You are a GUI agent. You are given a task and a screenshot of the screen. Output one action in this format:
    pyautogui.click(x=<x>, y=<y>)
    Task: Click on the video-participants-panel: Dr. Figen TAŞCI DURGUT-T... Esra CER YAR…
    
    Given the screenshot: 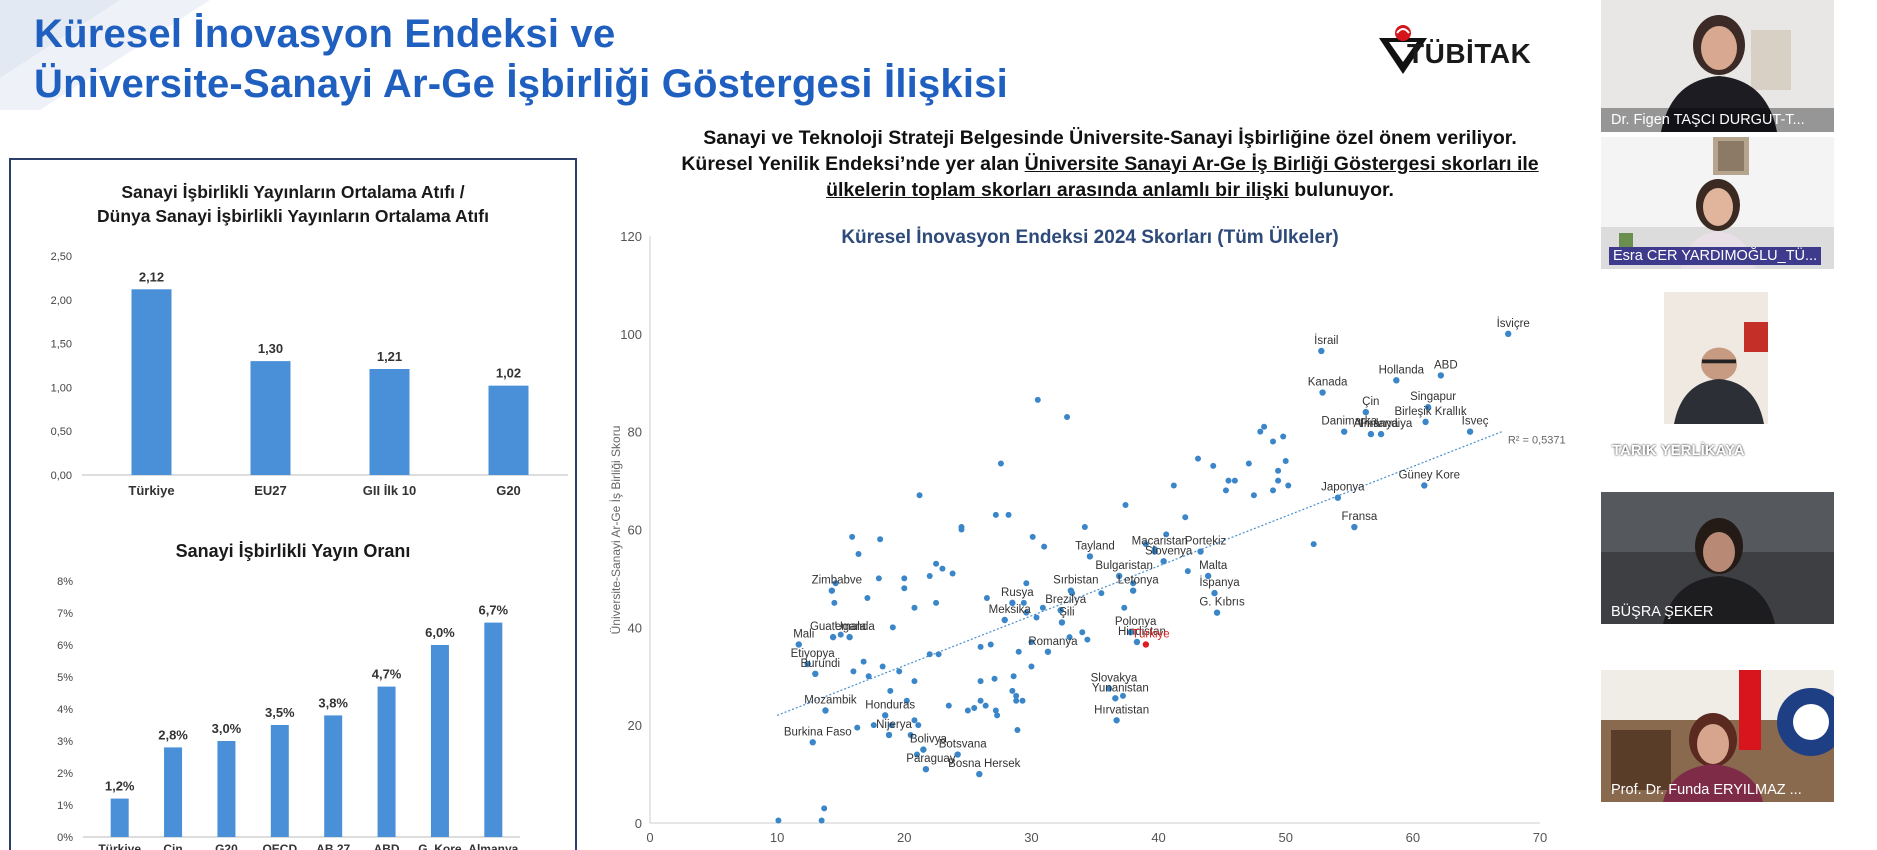 What is the action you would take?
    pyautogui.click(x=1738, y=425)
    